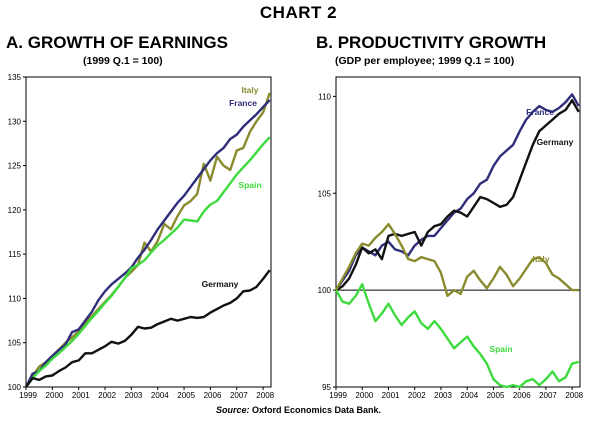 The width and height of the screenshot is (597, 423). Describe the element at coordinates (117, 42) in the screenshot. I see `panel-a-title: A. GROWTH OF EARNINGS` at that location.